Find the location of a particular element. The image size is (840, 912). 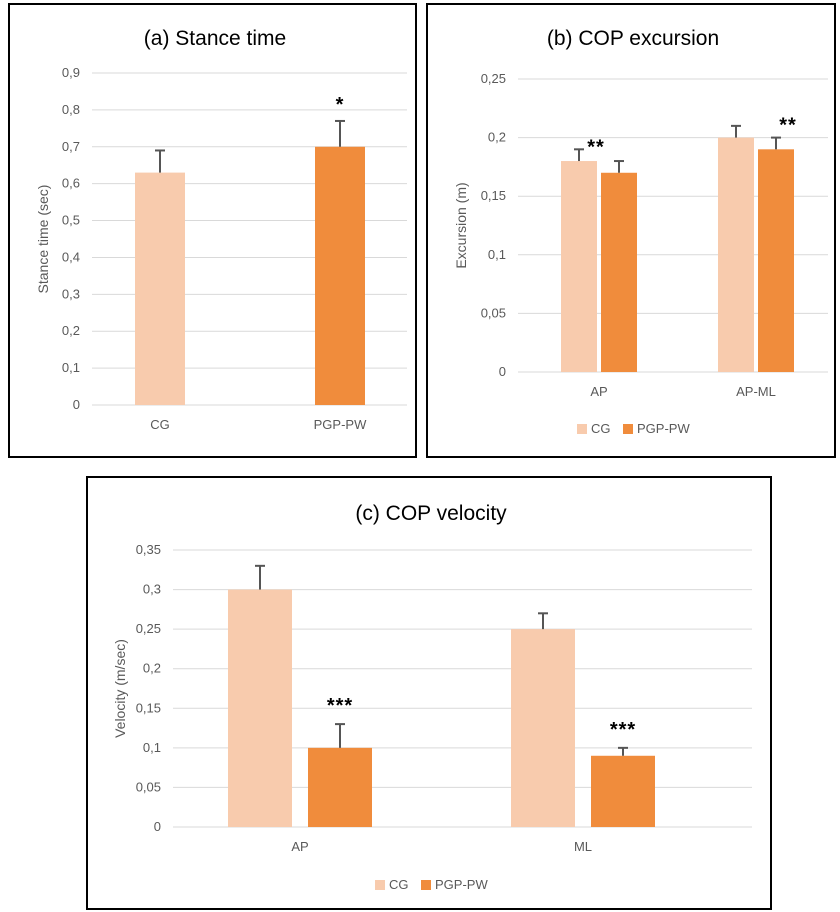

chart-title: (b) COP excursion is located at coordinates (633, 38).